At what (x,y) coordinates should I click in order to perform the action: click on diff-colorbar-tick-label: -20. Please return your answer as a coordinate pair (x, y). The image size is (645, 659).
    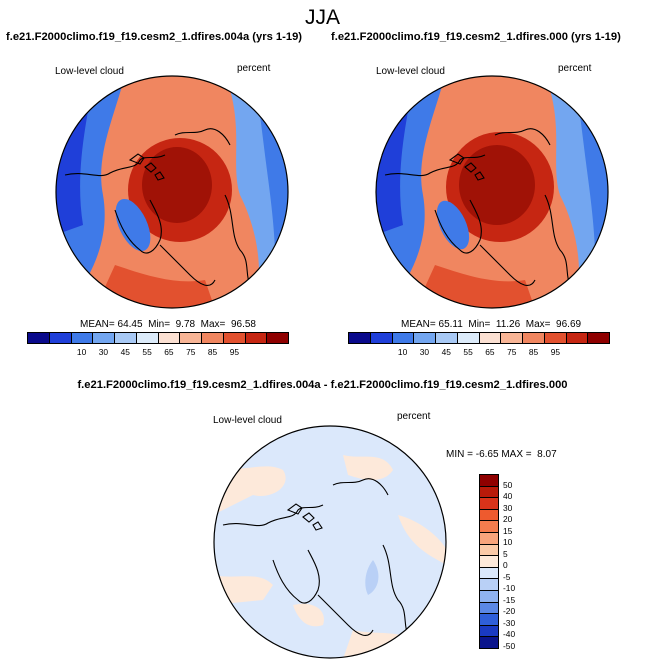
    Looking at the image, I should click on (509, 611).